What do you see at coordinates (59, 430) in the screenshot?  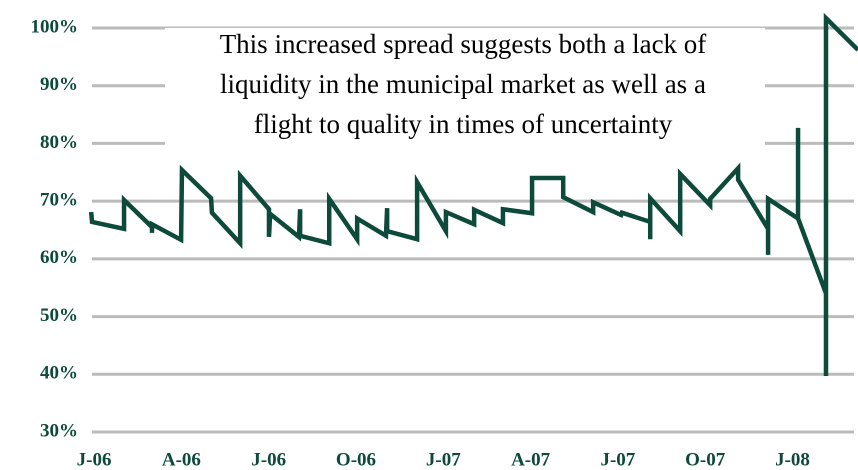 I see `y-tick-label: 30%` at bounding box center [59, 430].